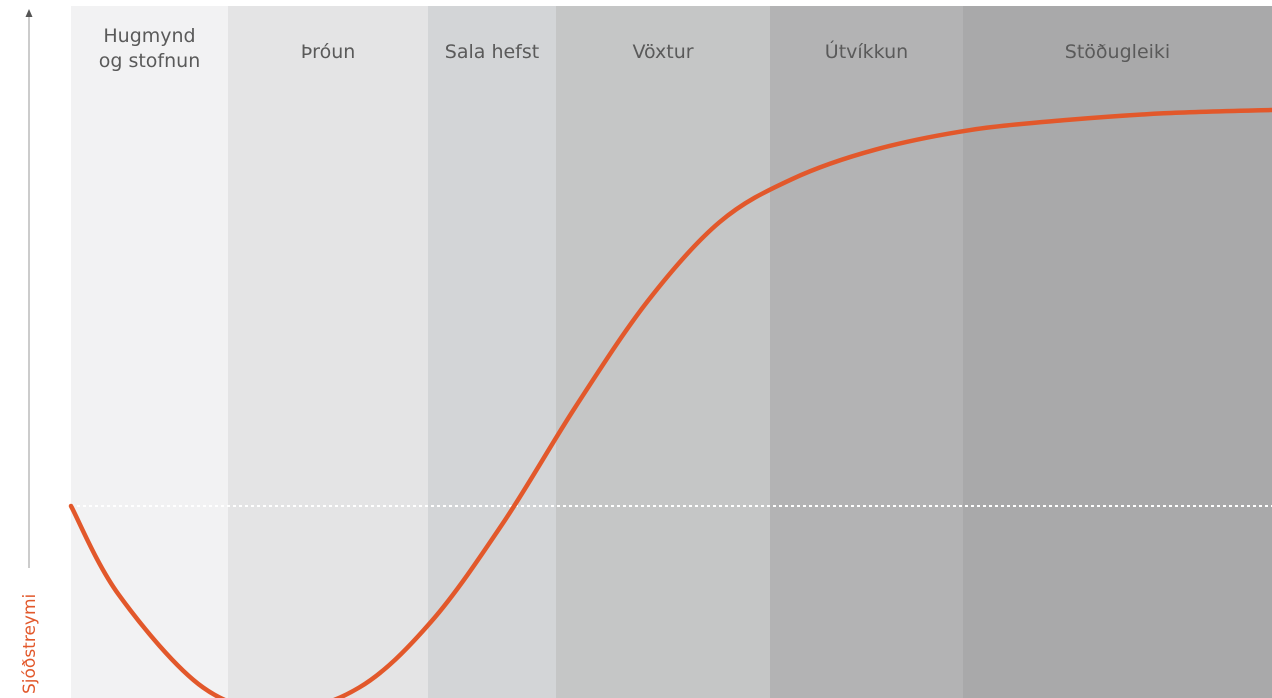 Image resolution: width=1272 pixels, height=698 pixels. Describe the element at coordinates (29, 13) in the screenshot. I see `y-axis-arrow-icon` at that location.